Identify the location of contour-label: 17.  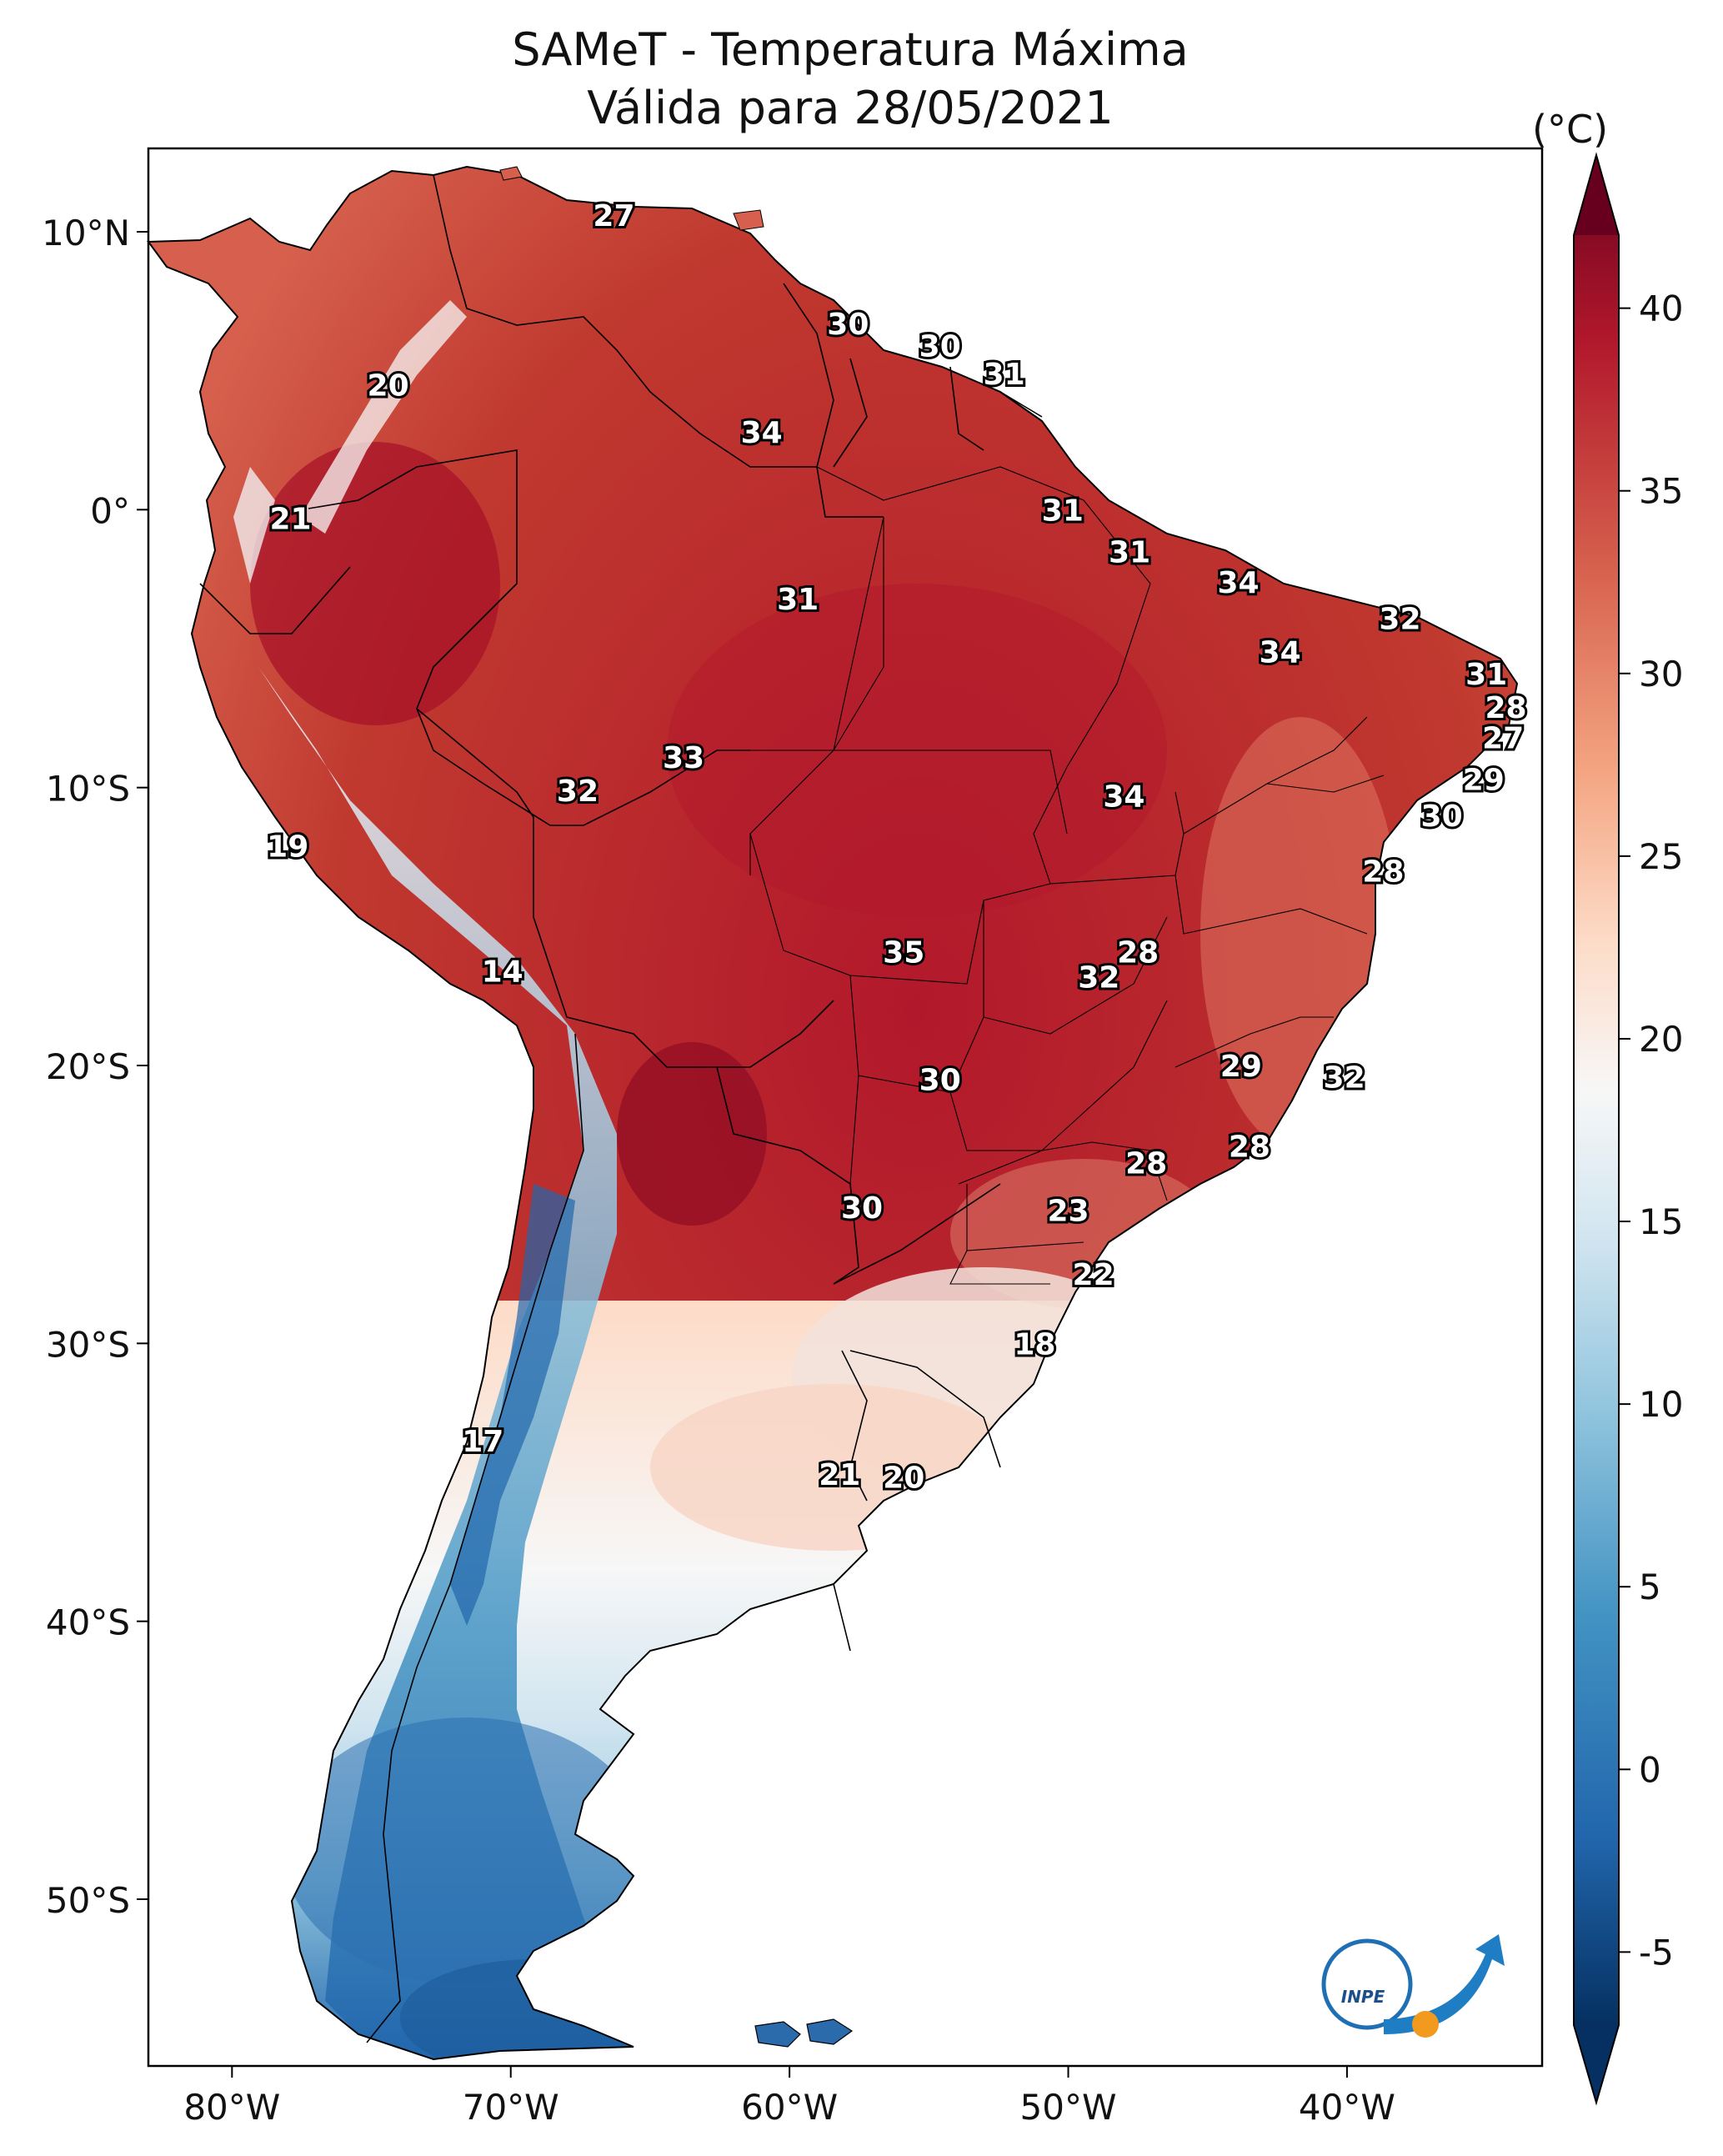
(483, 1442).